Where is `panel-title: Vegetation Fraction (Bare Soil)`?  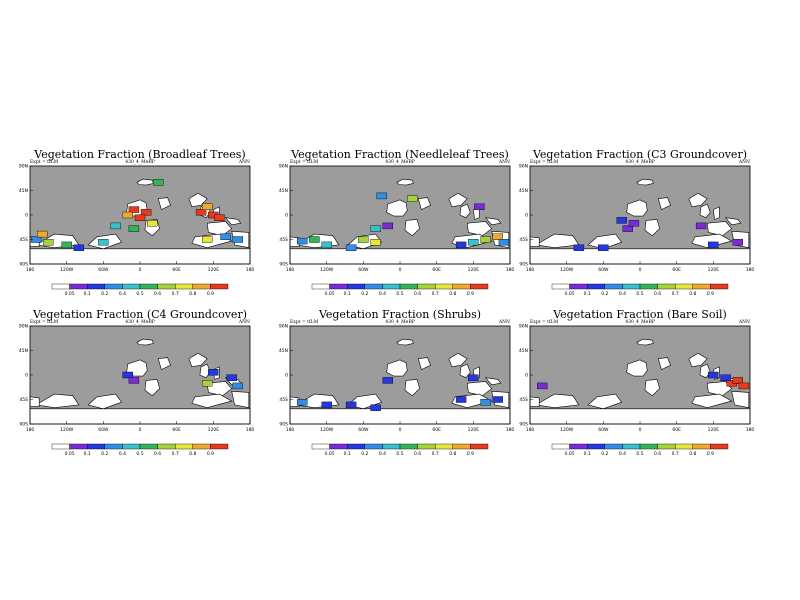 panel-title: Vegetation Fraction (Bare Soil) is located at coordinates (640, 314).